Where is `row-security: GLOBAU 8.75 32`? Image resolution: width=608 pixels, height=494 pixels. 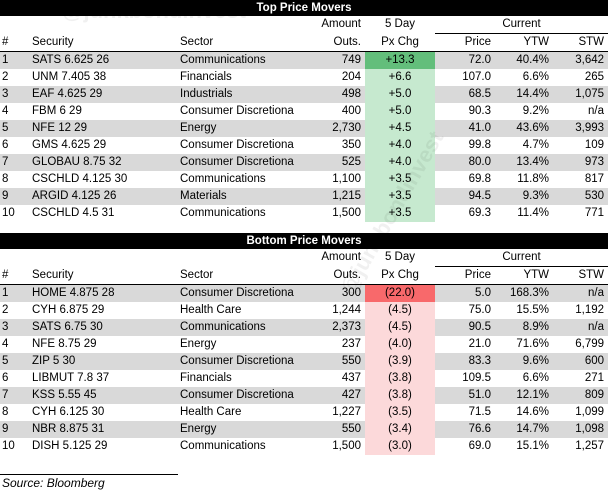 row-security: GLOBAU 8.75 32 is located at coordinates (102, 162).